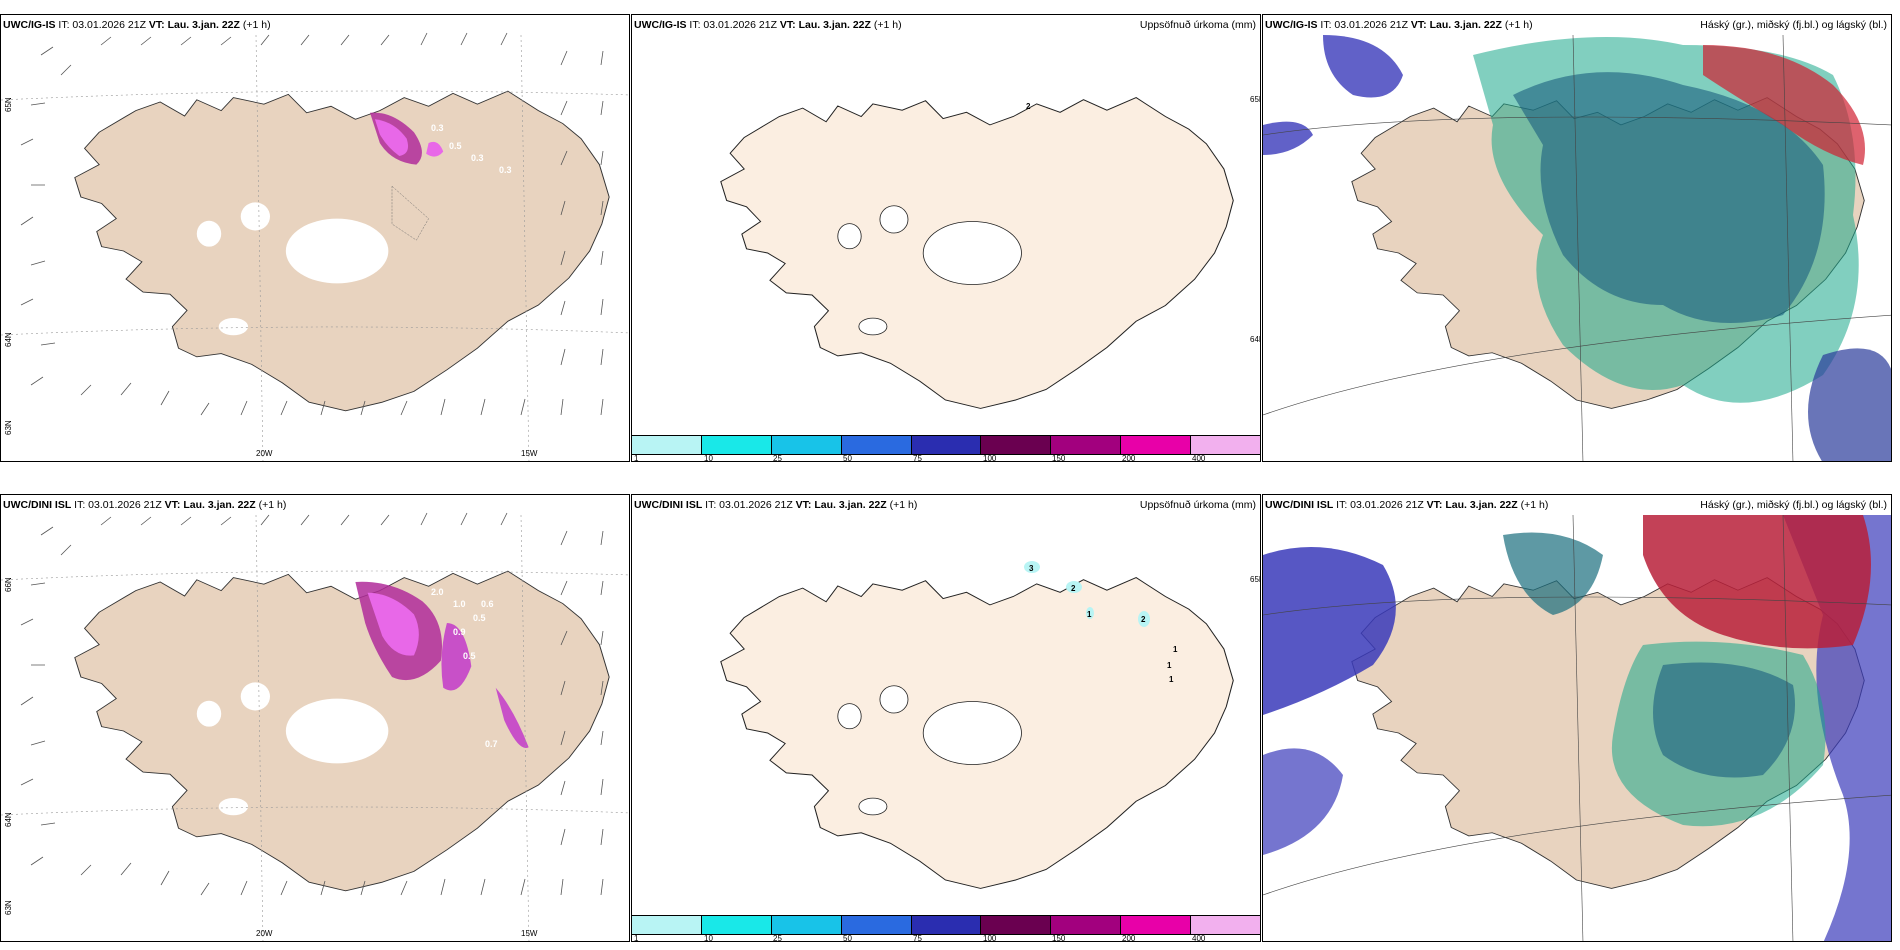  I want to click on lon-label: 20W, so click(264, 453).